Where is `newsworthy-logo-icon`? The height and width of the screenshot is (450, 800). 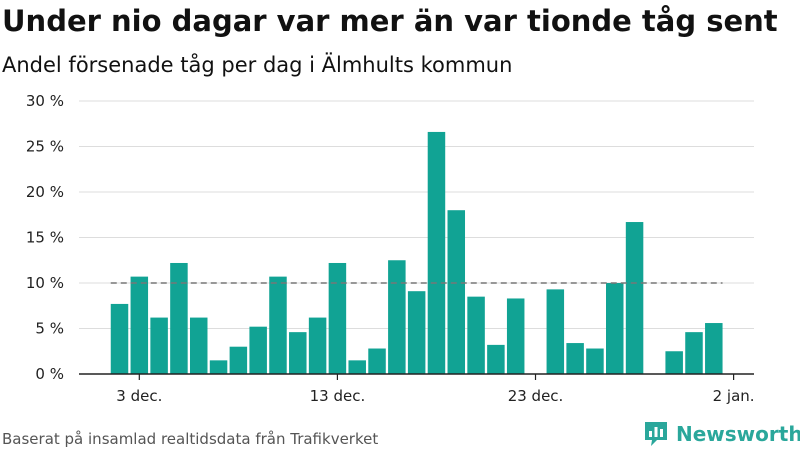 newsworthy-logo-icon is located at coordinates (656, 434).